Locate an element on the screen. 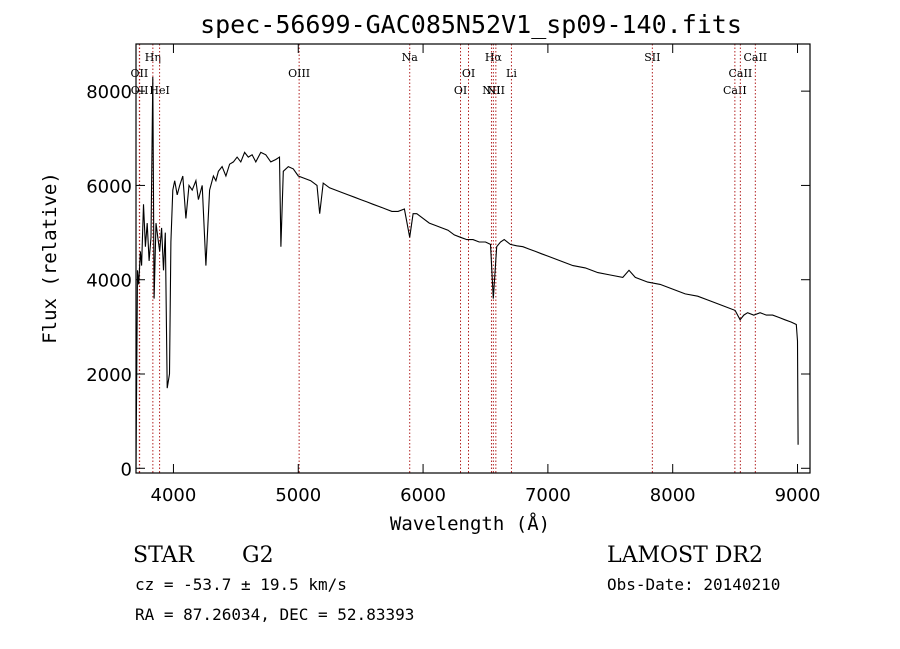  x-tick-label: 9000 is located at coordinates (798, 495).